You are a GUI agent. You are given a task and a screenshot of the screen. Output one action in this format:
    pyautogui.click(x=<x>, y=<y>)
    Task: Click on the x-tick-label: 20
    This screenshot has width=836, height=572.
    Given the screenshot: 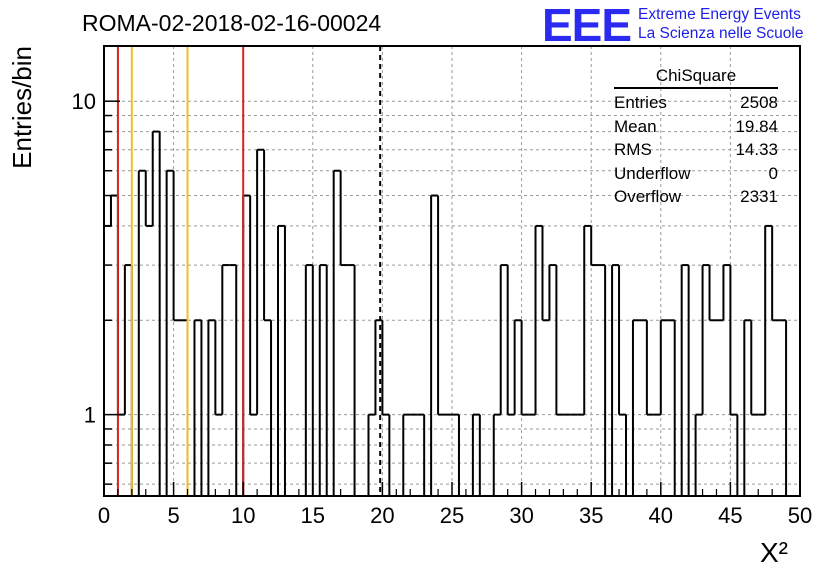 What is the action you would take?
    pyautogui.click(x=382, y=515)
    